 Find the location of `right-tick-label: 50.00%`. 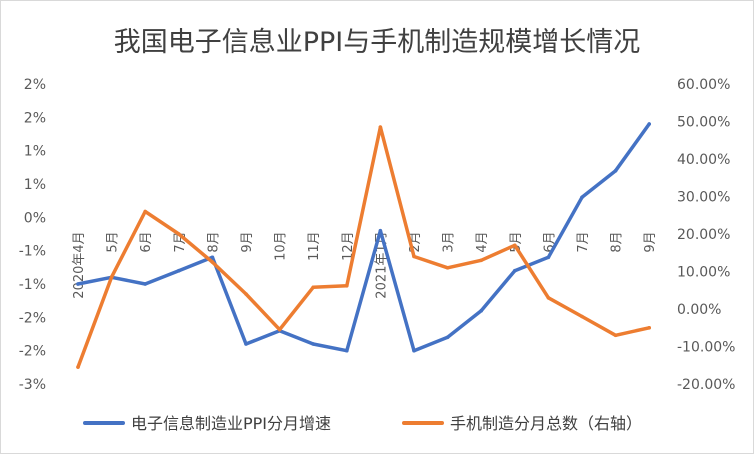

right-tick-label: 50.00% is located at coordinates (703, 123).